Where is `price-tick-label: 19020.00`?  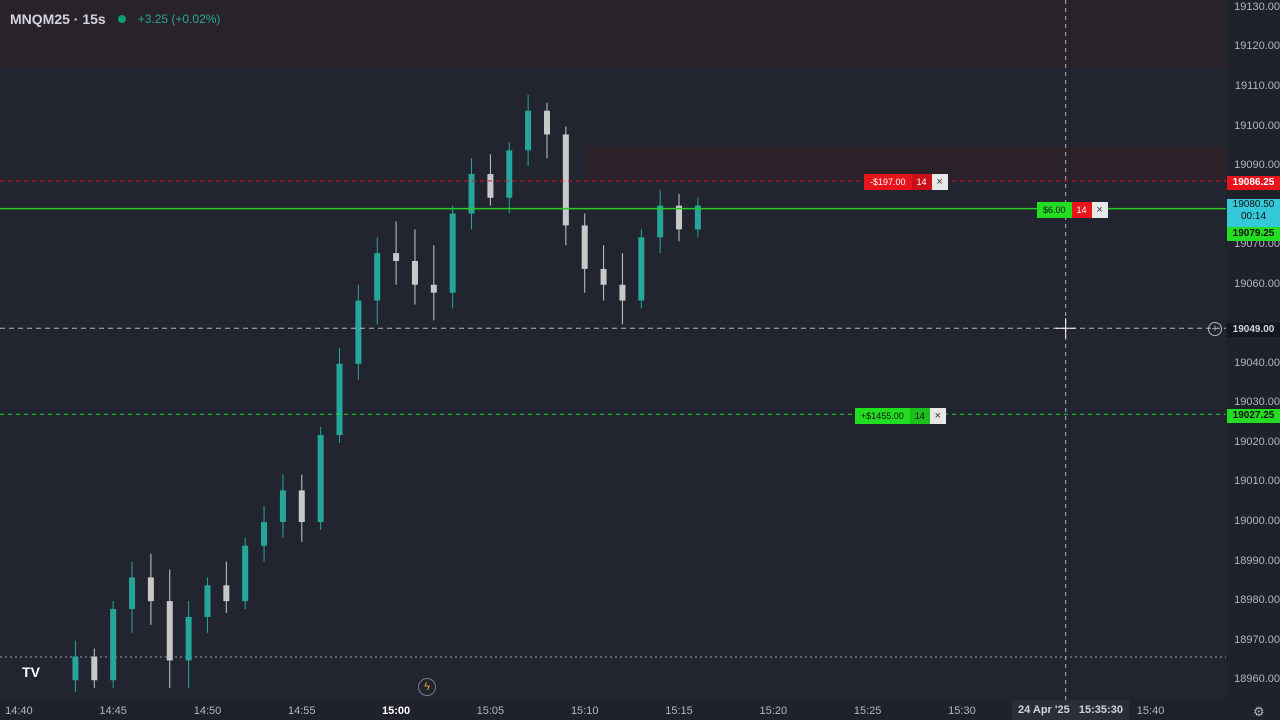
price-tick-label: 19020.00 is located at coordinates (1257, 441).